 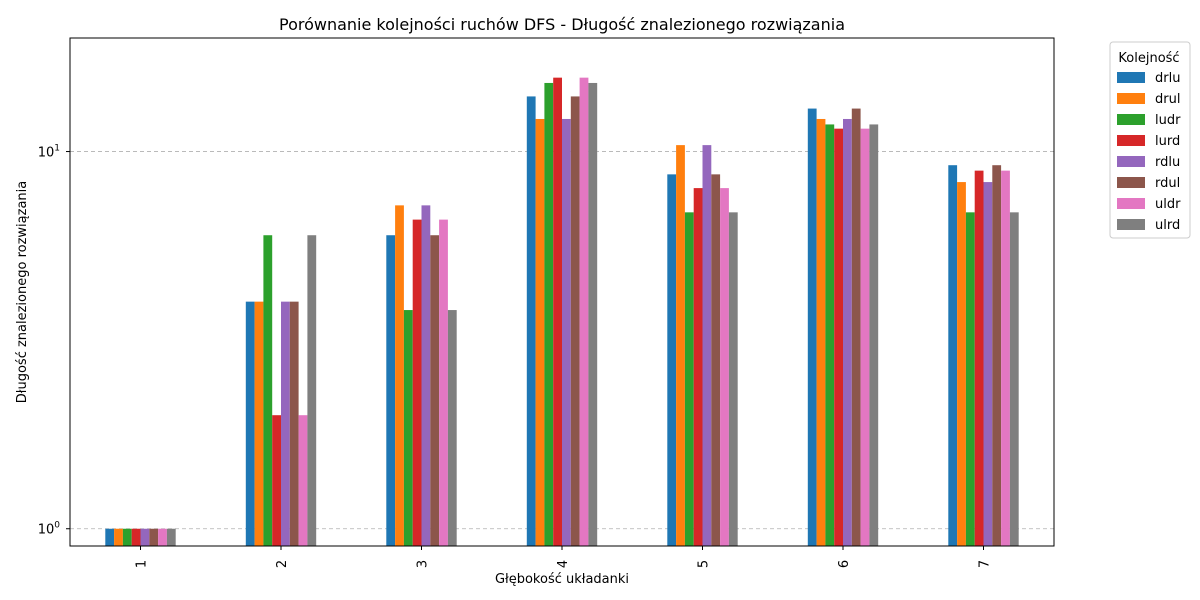 I want to click on legend-swatch-rdul, so click(x=1131, y=182).